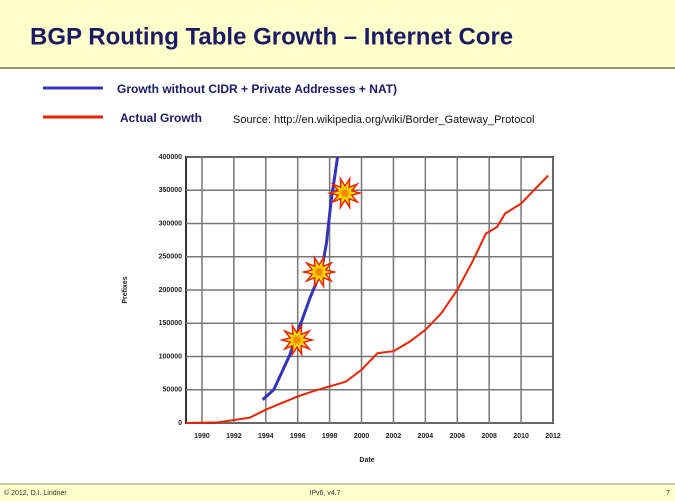 The image size is (675, 501). What do you see at coordinates (324, 493) in the screenshot?
I see `footer-center: IPv6, v4.7` at bounding box center [324, 493].